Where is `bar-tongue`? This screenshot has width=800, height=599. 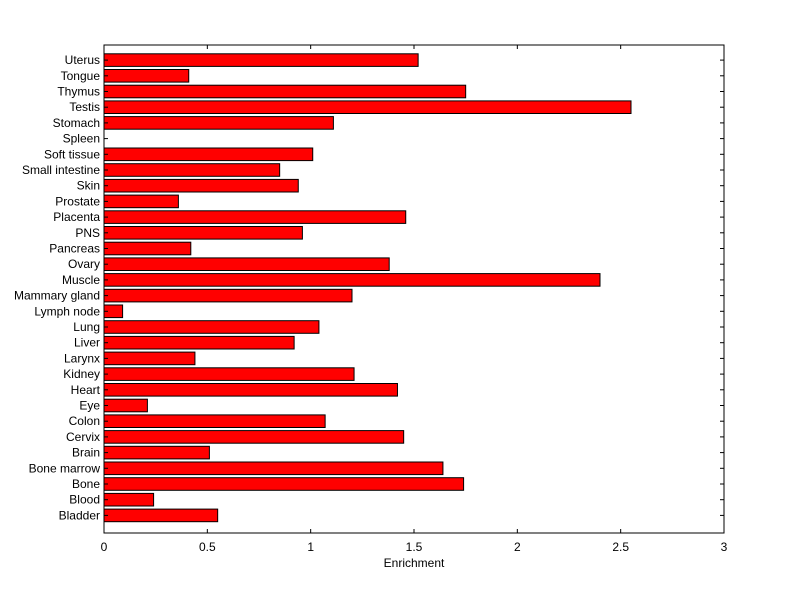 bar-tongue is located at coordinates (146, 76).